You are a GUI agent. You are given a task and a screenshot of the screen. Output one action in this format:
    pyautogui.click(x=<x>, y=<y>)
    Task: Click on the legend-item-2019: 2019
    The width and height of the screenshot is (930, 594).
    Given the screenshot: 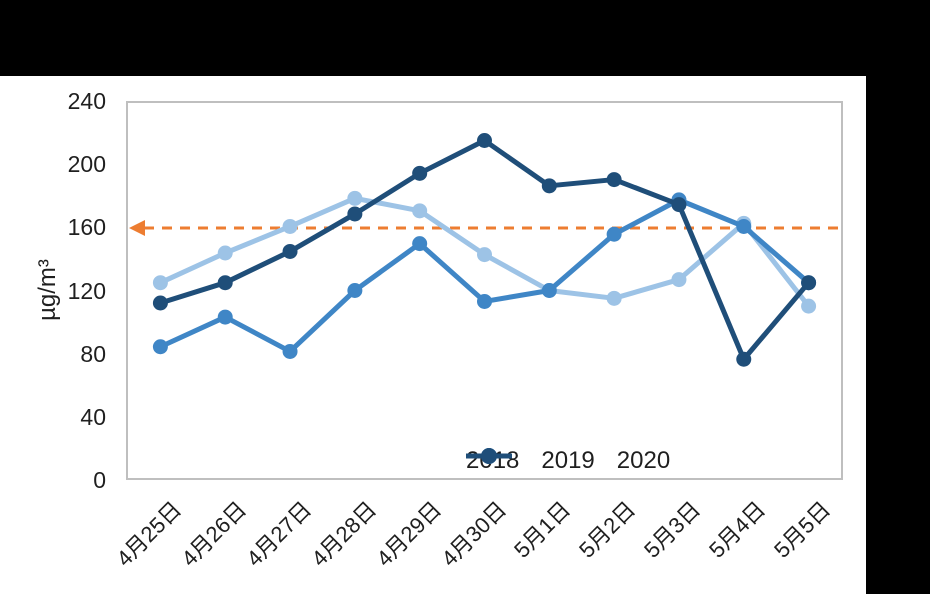 What is the action you would take?
    pyautogui.click(x=530, y=461)
    